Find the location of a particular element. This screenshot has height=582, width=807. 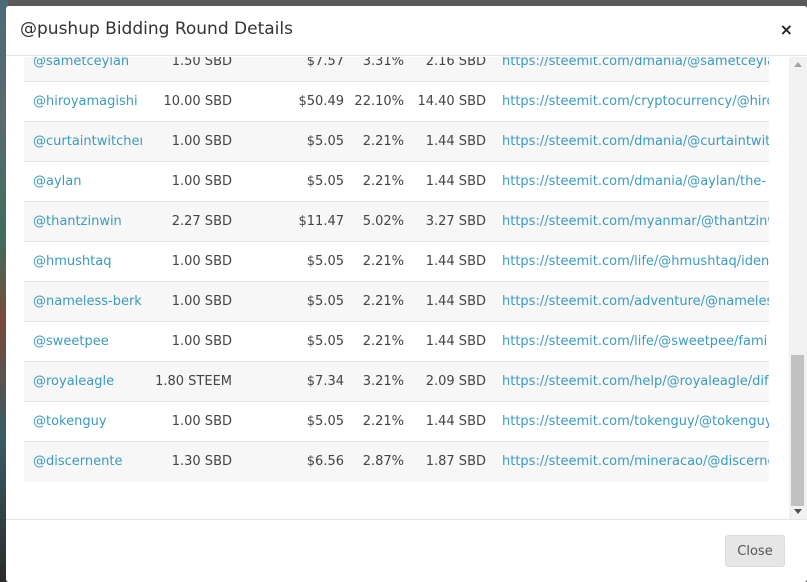

post-link: https://steemit.com/cryptocurrency/@hiro is located at coordinates (635, 101).